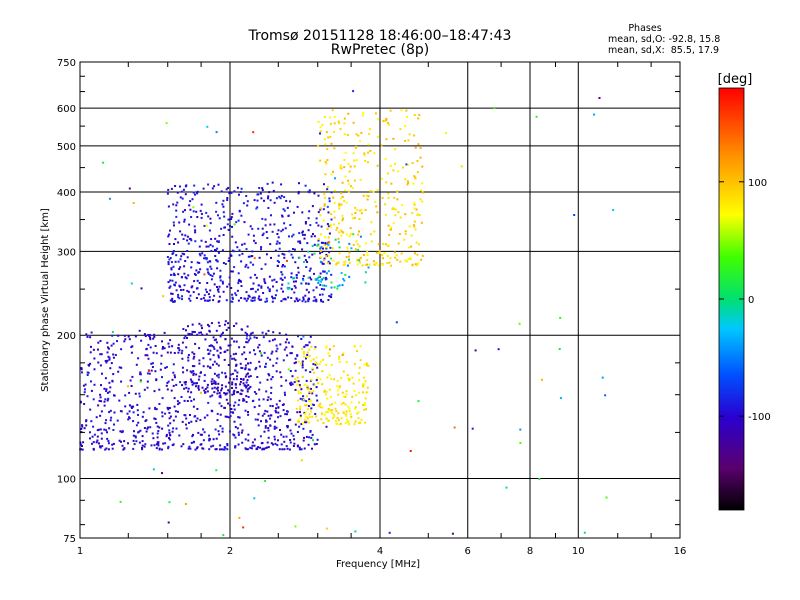 This screenshot has width=800, height=600. What do you see at coordinates (380, 36) in the screenshot?
I see `chart-title: Tromsø 20151128 18:46:00–18:47:43` at bounding box center [380, 36].